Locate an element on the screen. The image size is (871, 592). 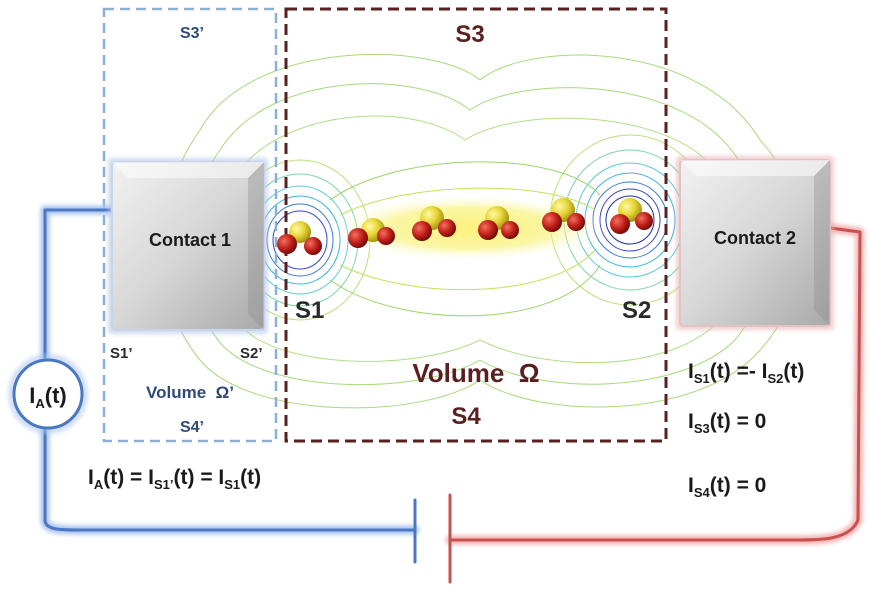
surface-s4-prime: S4’ is located at coordinates (192, 427).